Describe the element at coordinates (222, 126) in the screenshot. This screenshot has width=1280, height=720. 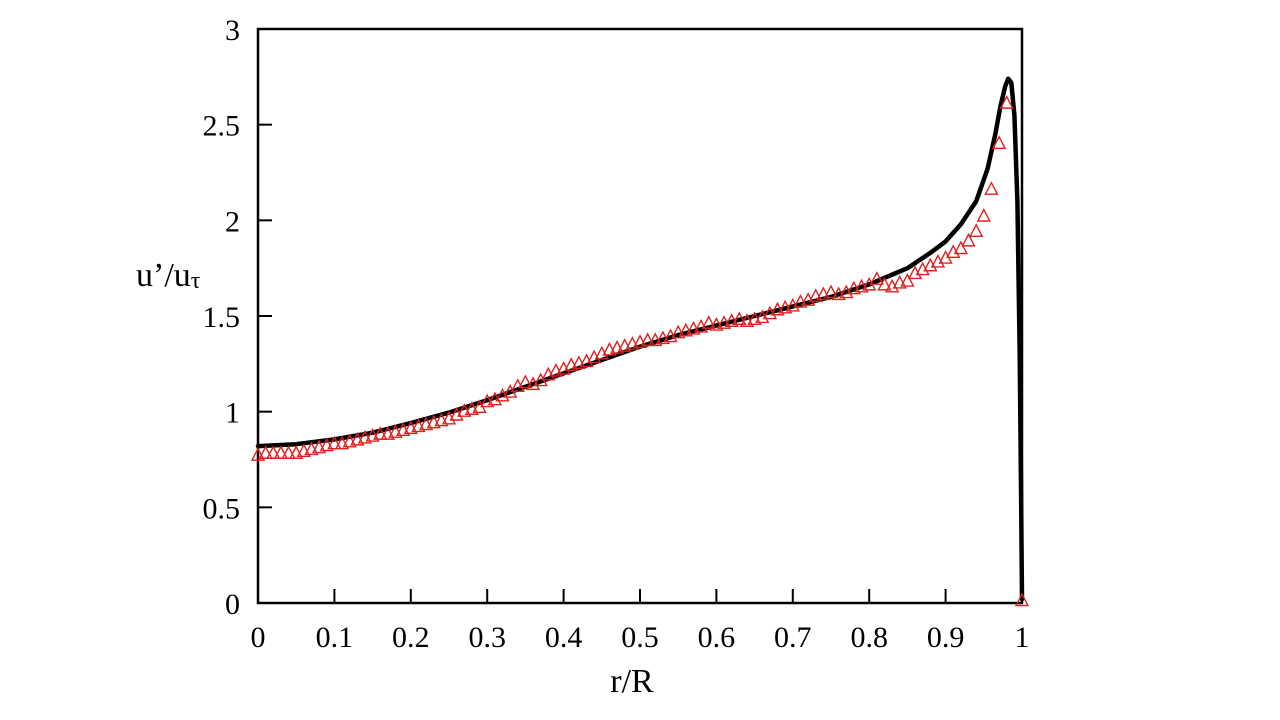
I see `y-tick-label: 2.5` at that location.